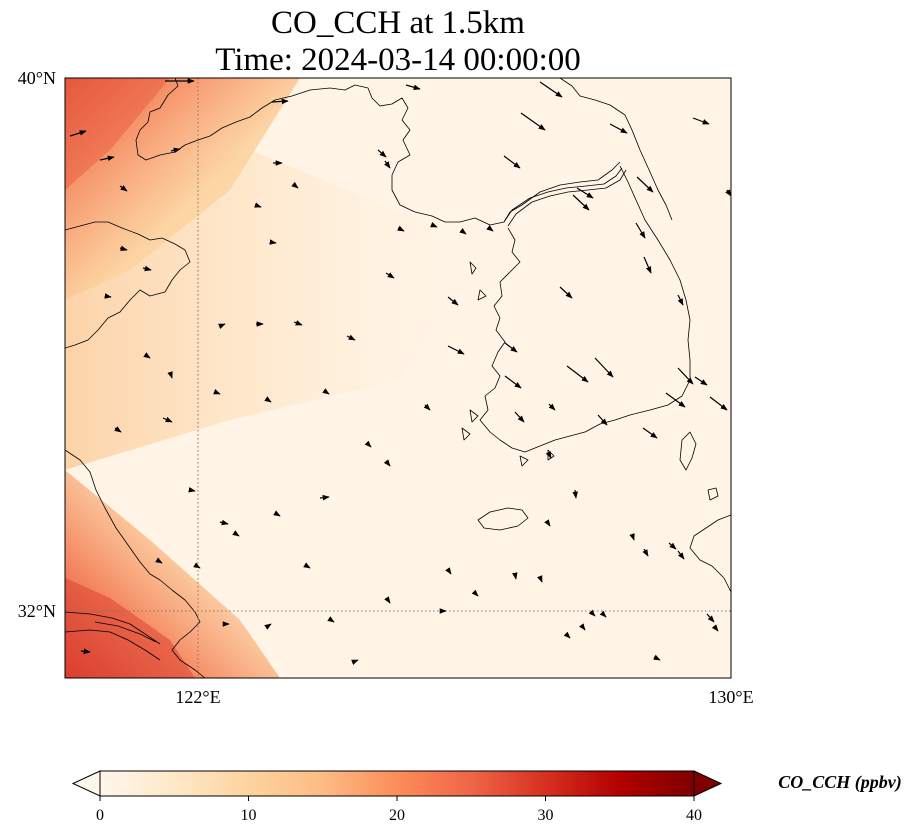 The height and width of the screenshot is (836, 921). What do you see at coordinates (546, 815) in the screenshot?
I see `colorbar-tick-label: 30` at bounding box center [546, 815].